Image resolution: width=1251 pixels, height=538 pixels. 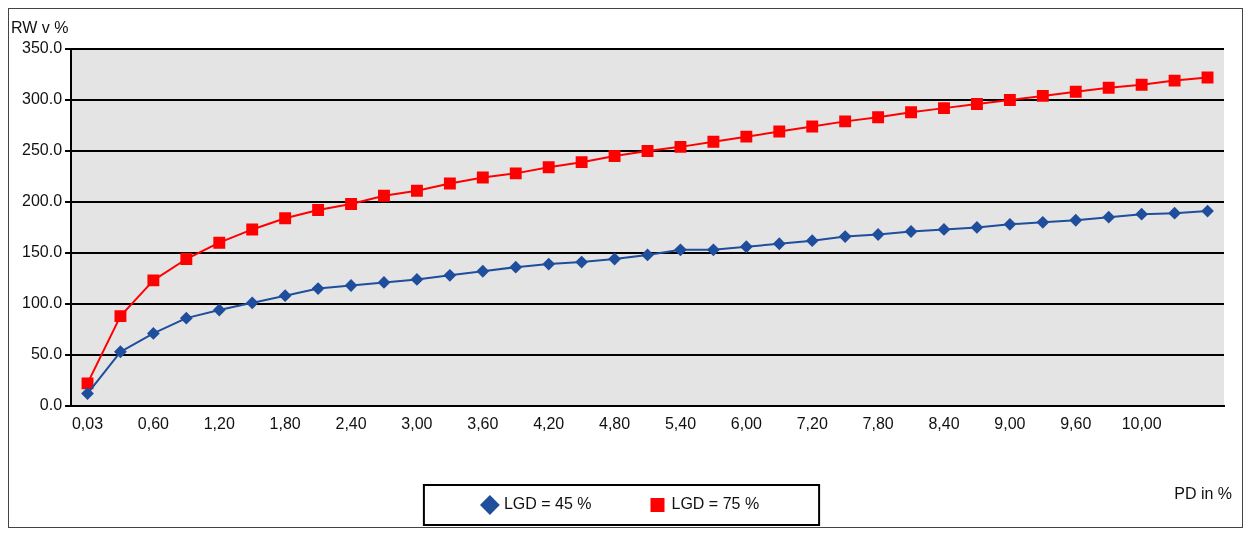 I want to click on y-tick-label: 250.0, so click(x=42, y=150).